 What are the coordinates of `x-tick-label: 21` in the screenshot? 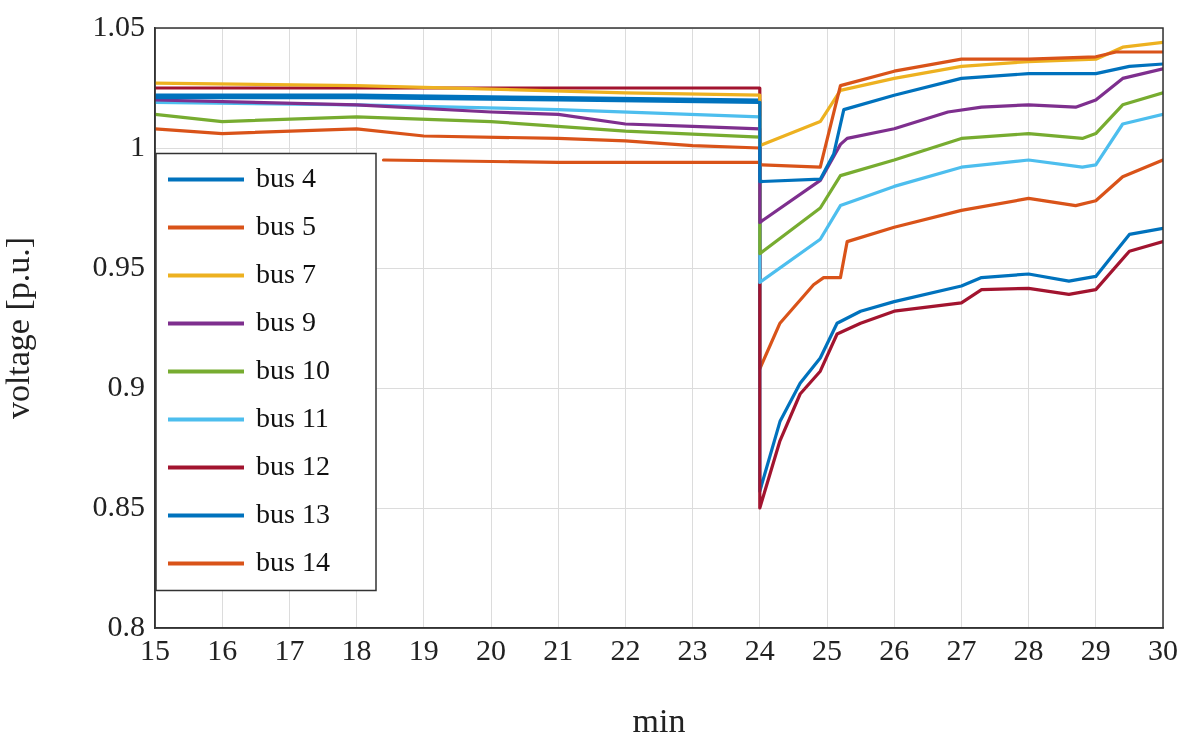 It's located at (558, 649).